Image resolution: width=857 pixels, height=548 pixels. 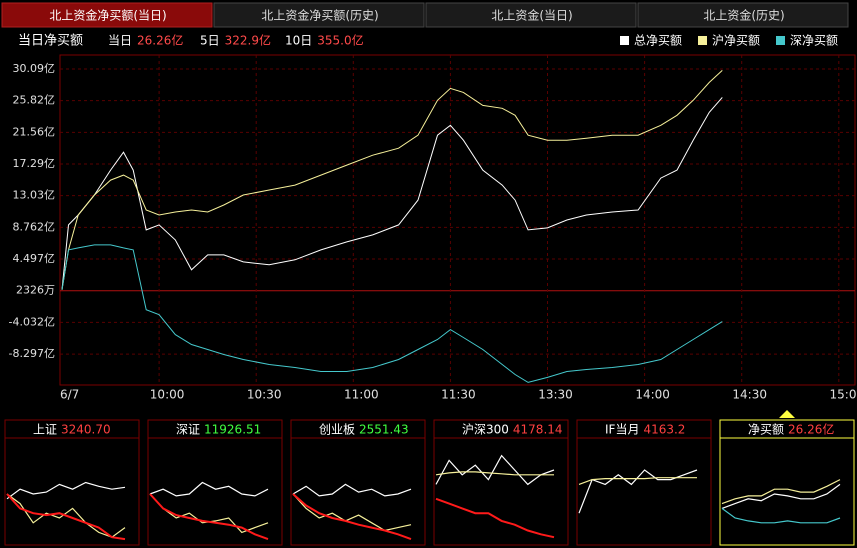 What do you see at coordinates (658, 41) in the screenshot?
I see `legend-label: 总净买额` at bounding box center [658, 41].